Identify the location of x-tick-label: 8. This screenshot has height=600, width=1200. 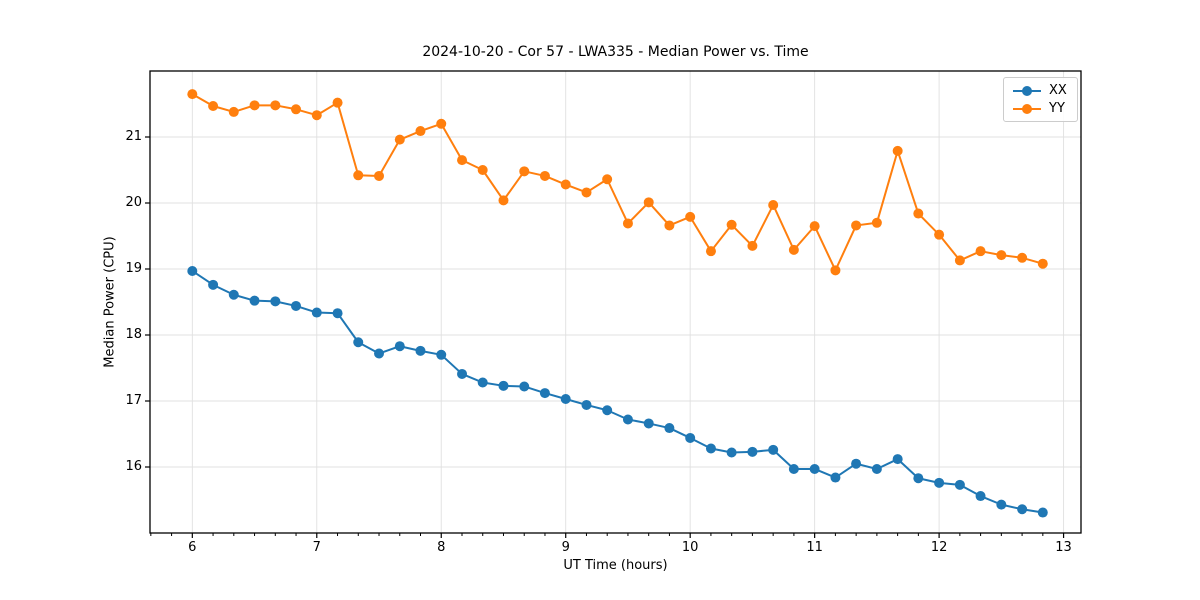
(441, 547).